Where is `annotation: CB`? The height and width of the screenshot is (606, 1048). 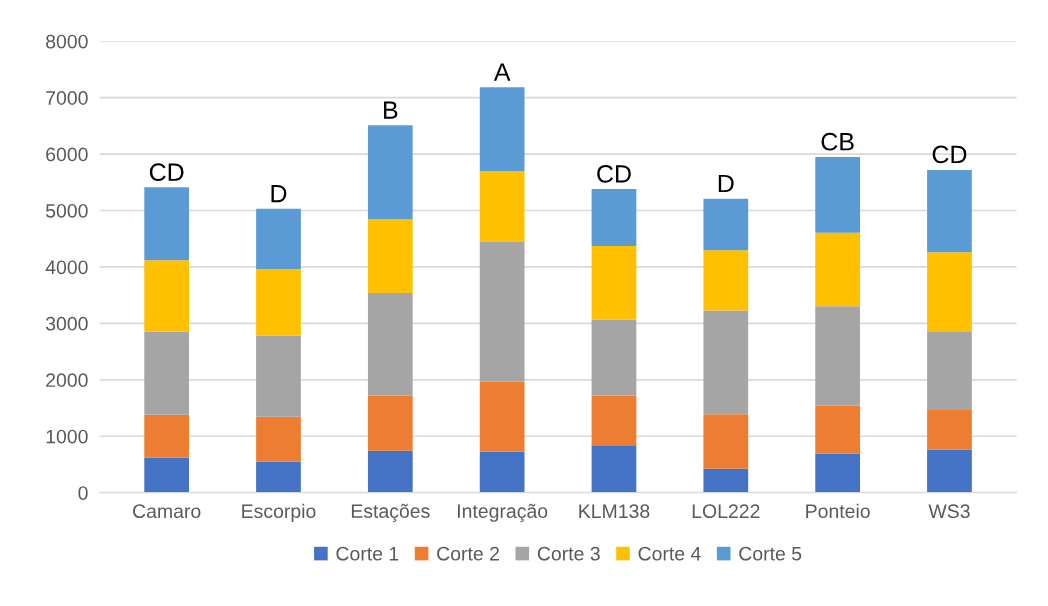
annotation: CB is located at coordinates (837, 141).